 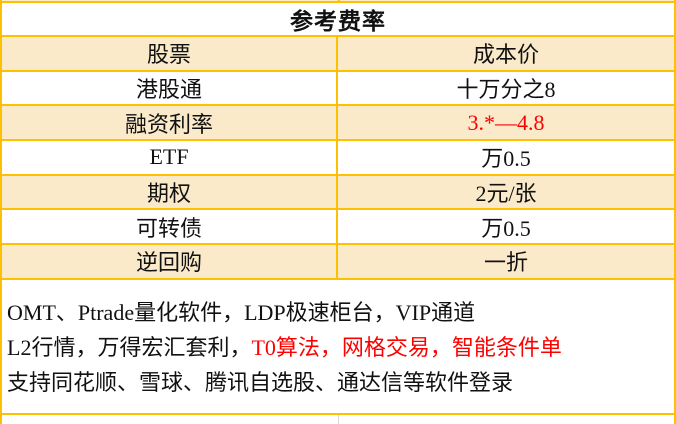 I want to click on table-row: 港股通 十万分之8, so click(x=338, y=89).